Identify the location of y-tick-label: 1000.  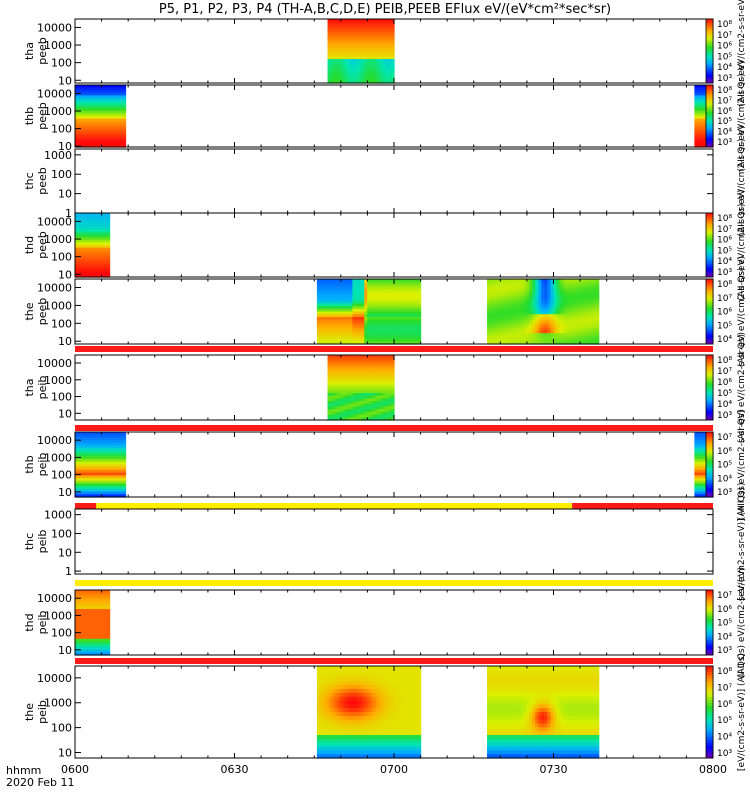
(58, 305).